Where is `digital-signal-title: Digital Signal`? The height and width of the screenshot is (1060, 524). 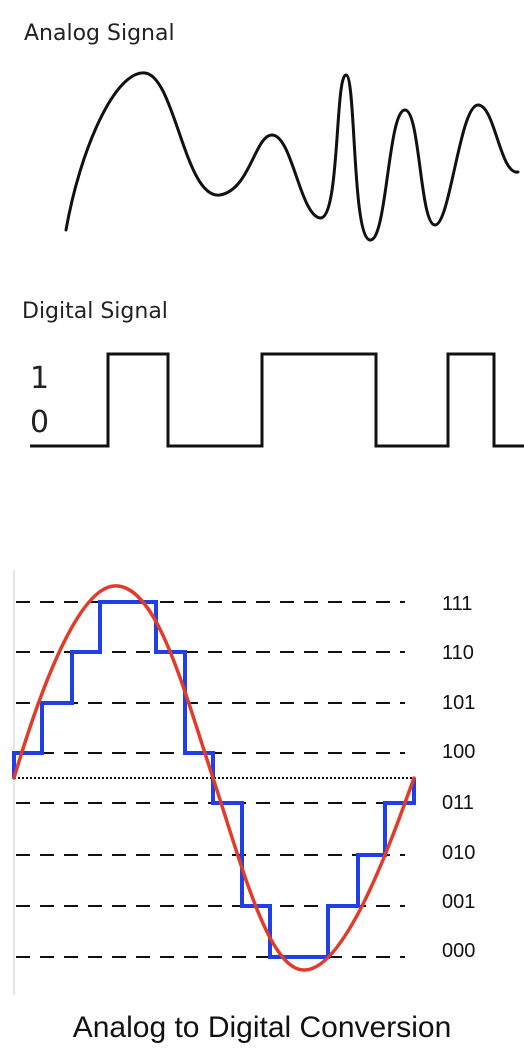 digital-signal-title: Digital Signal is located at coordinates (95, 311).